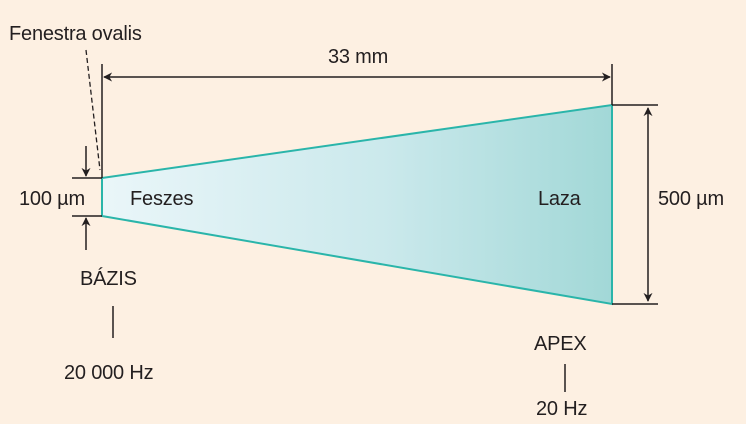 The width and height of the screenshot is (746, 424). I want to click on apex-label: APEX, so click(560, 344).